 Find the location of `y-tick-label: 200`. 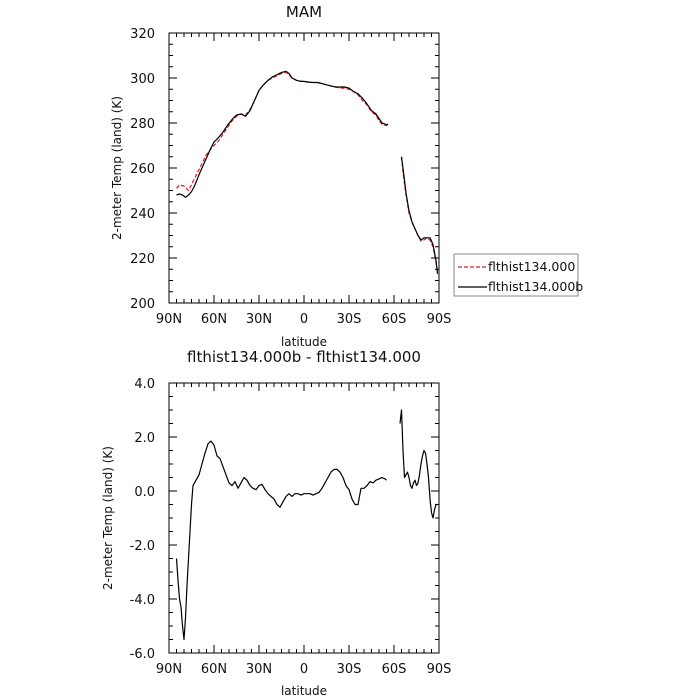

y-tick-label: 200 is located at coordinates (142, 304).